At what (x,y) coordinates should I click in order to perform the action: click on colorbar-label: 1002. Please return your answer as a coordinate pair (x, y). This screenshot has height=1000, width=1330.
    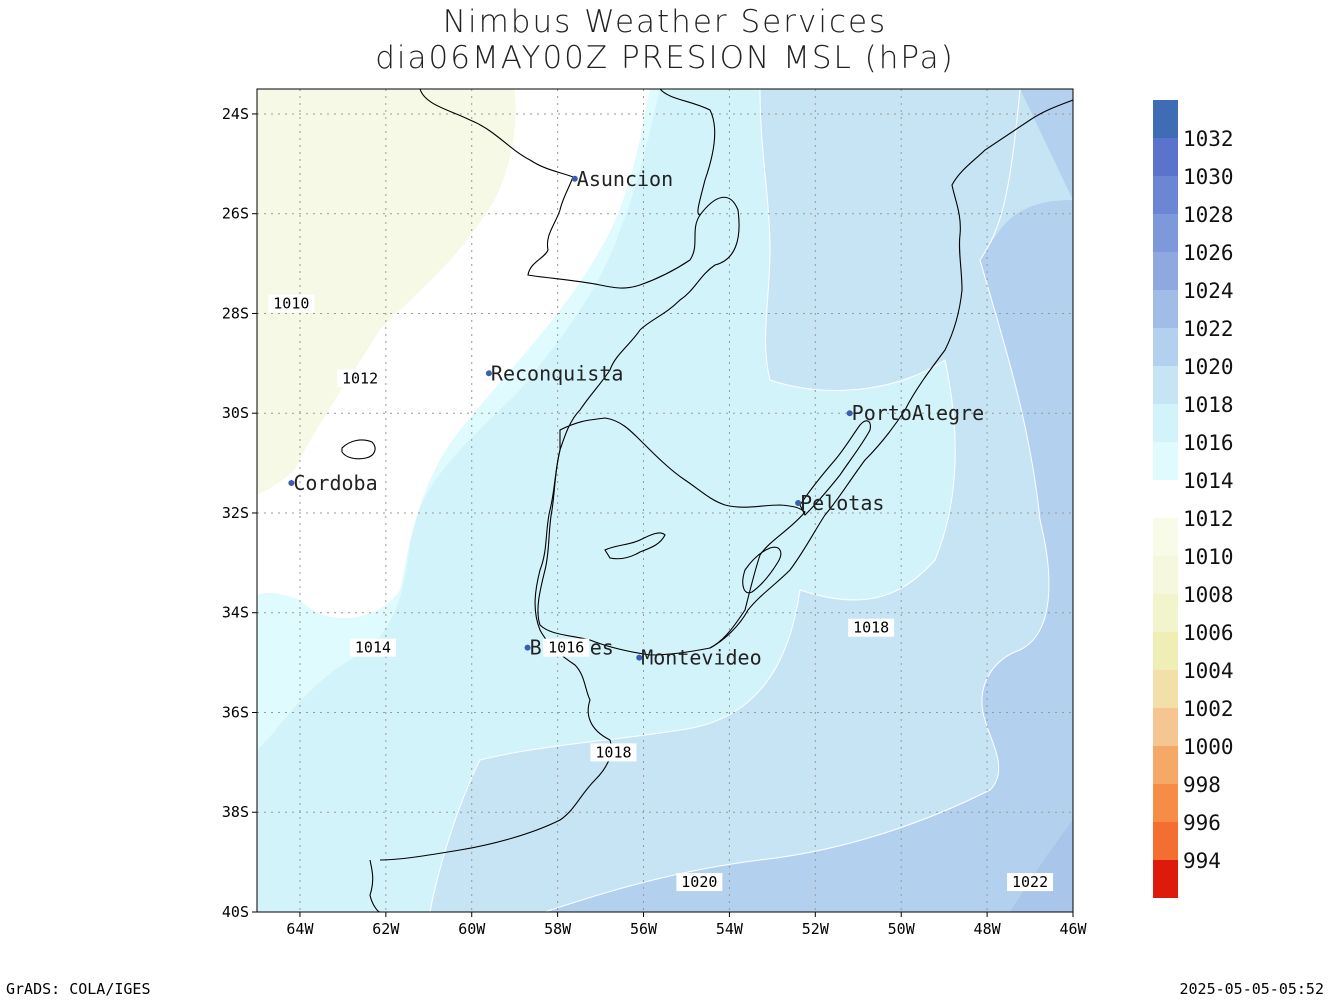
    Looking at the image, I should click on (1208, 709).